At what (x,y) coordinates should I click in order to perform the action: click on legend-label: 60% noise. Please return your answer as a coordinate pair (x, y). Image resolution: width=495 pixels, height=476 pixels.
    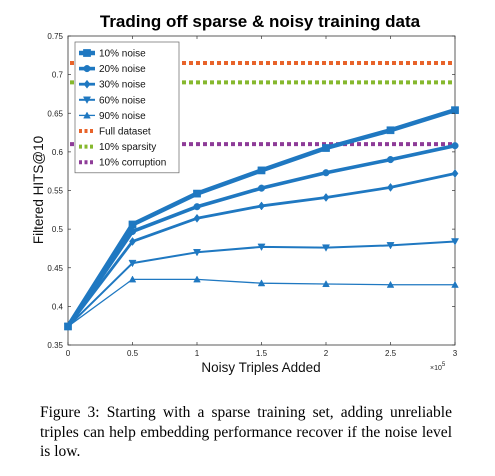
    Looking at the image, I should click on (122, 100).